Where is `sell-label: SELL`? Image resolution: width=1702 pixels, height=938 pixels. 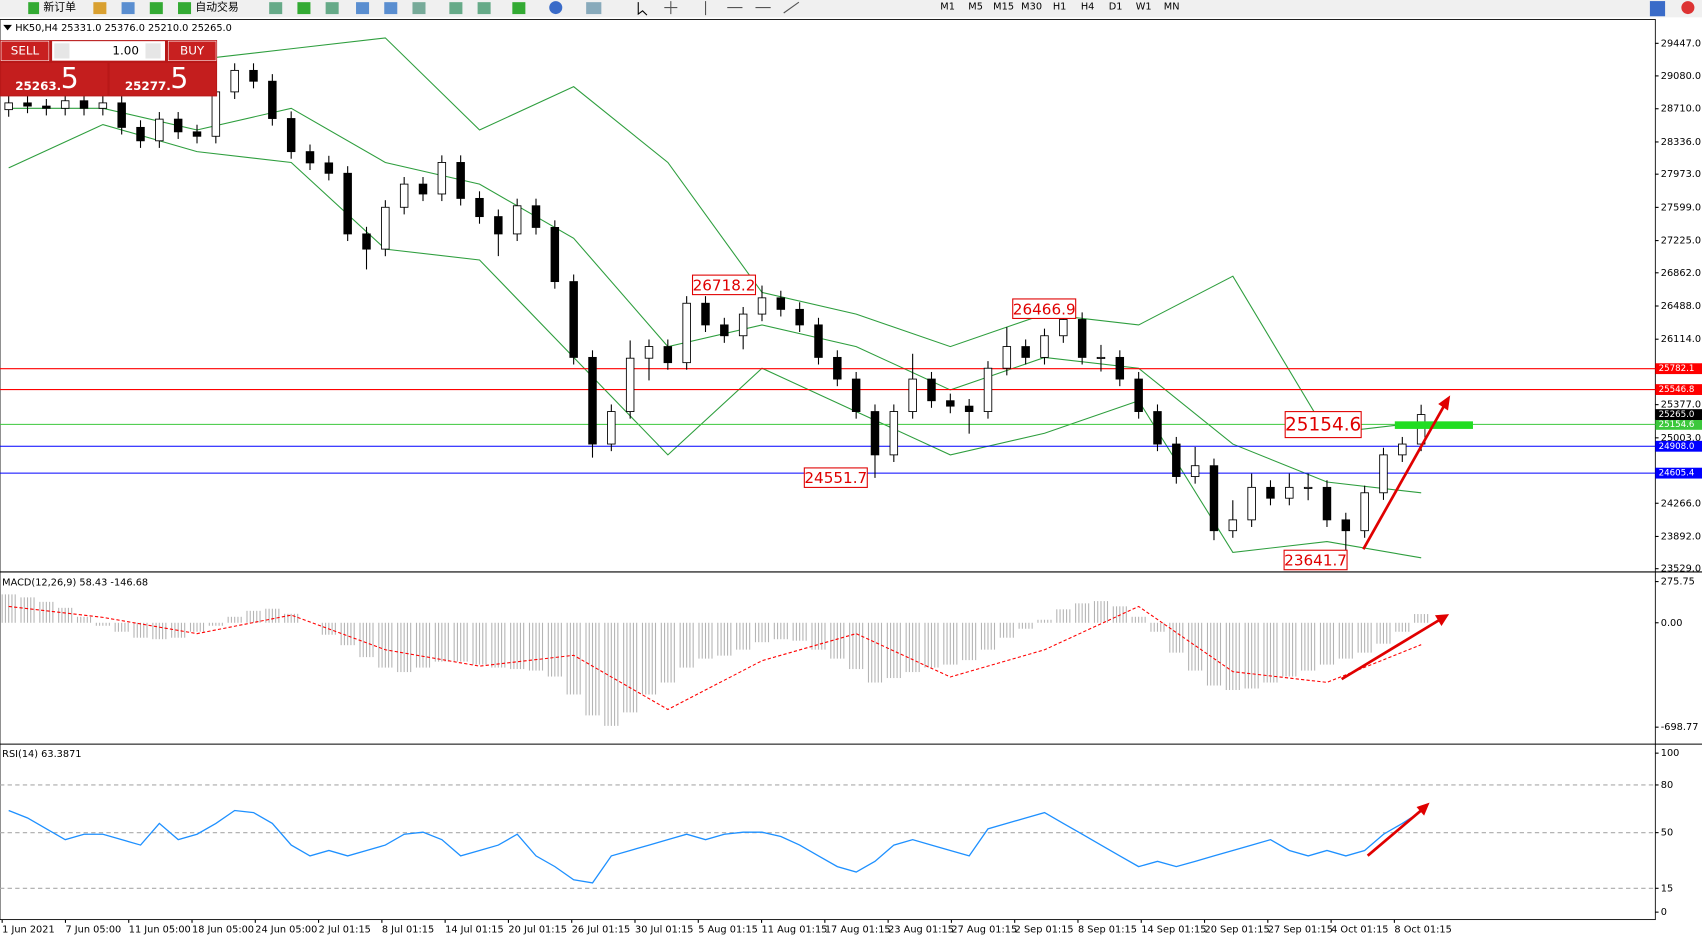
sell-label: SELL is located at coordinates (25, 50).